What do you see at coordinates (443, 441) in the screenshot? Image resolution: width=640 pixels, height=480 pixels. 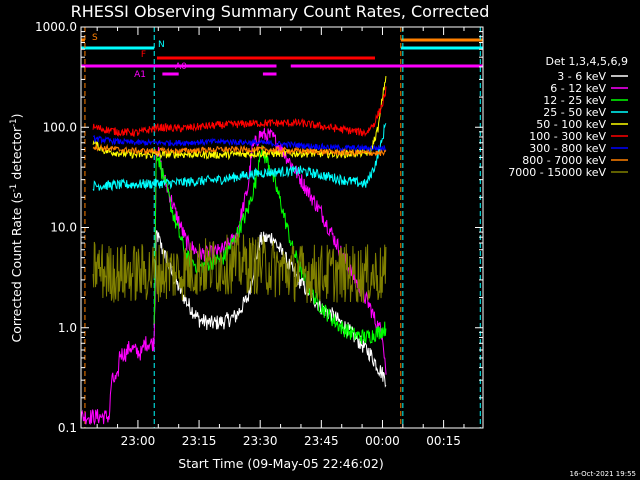 I see `x-tick-label: 00:15` at bounding box center [443, 441].